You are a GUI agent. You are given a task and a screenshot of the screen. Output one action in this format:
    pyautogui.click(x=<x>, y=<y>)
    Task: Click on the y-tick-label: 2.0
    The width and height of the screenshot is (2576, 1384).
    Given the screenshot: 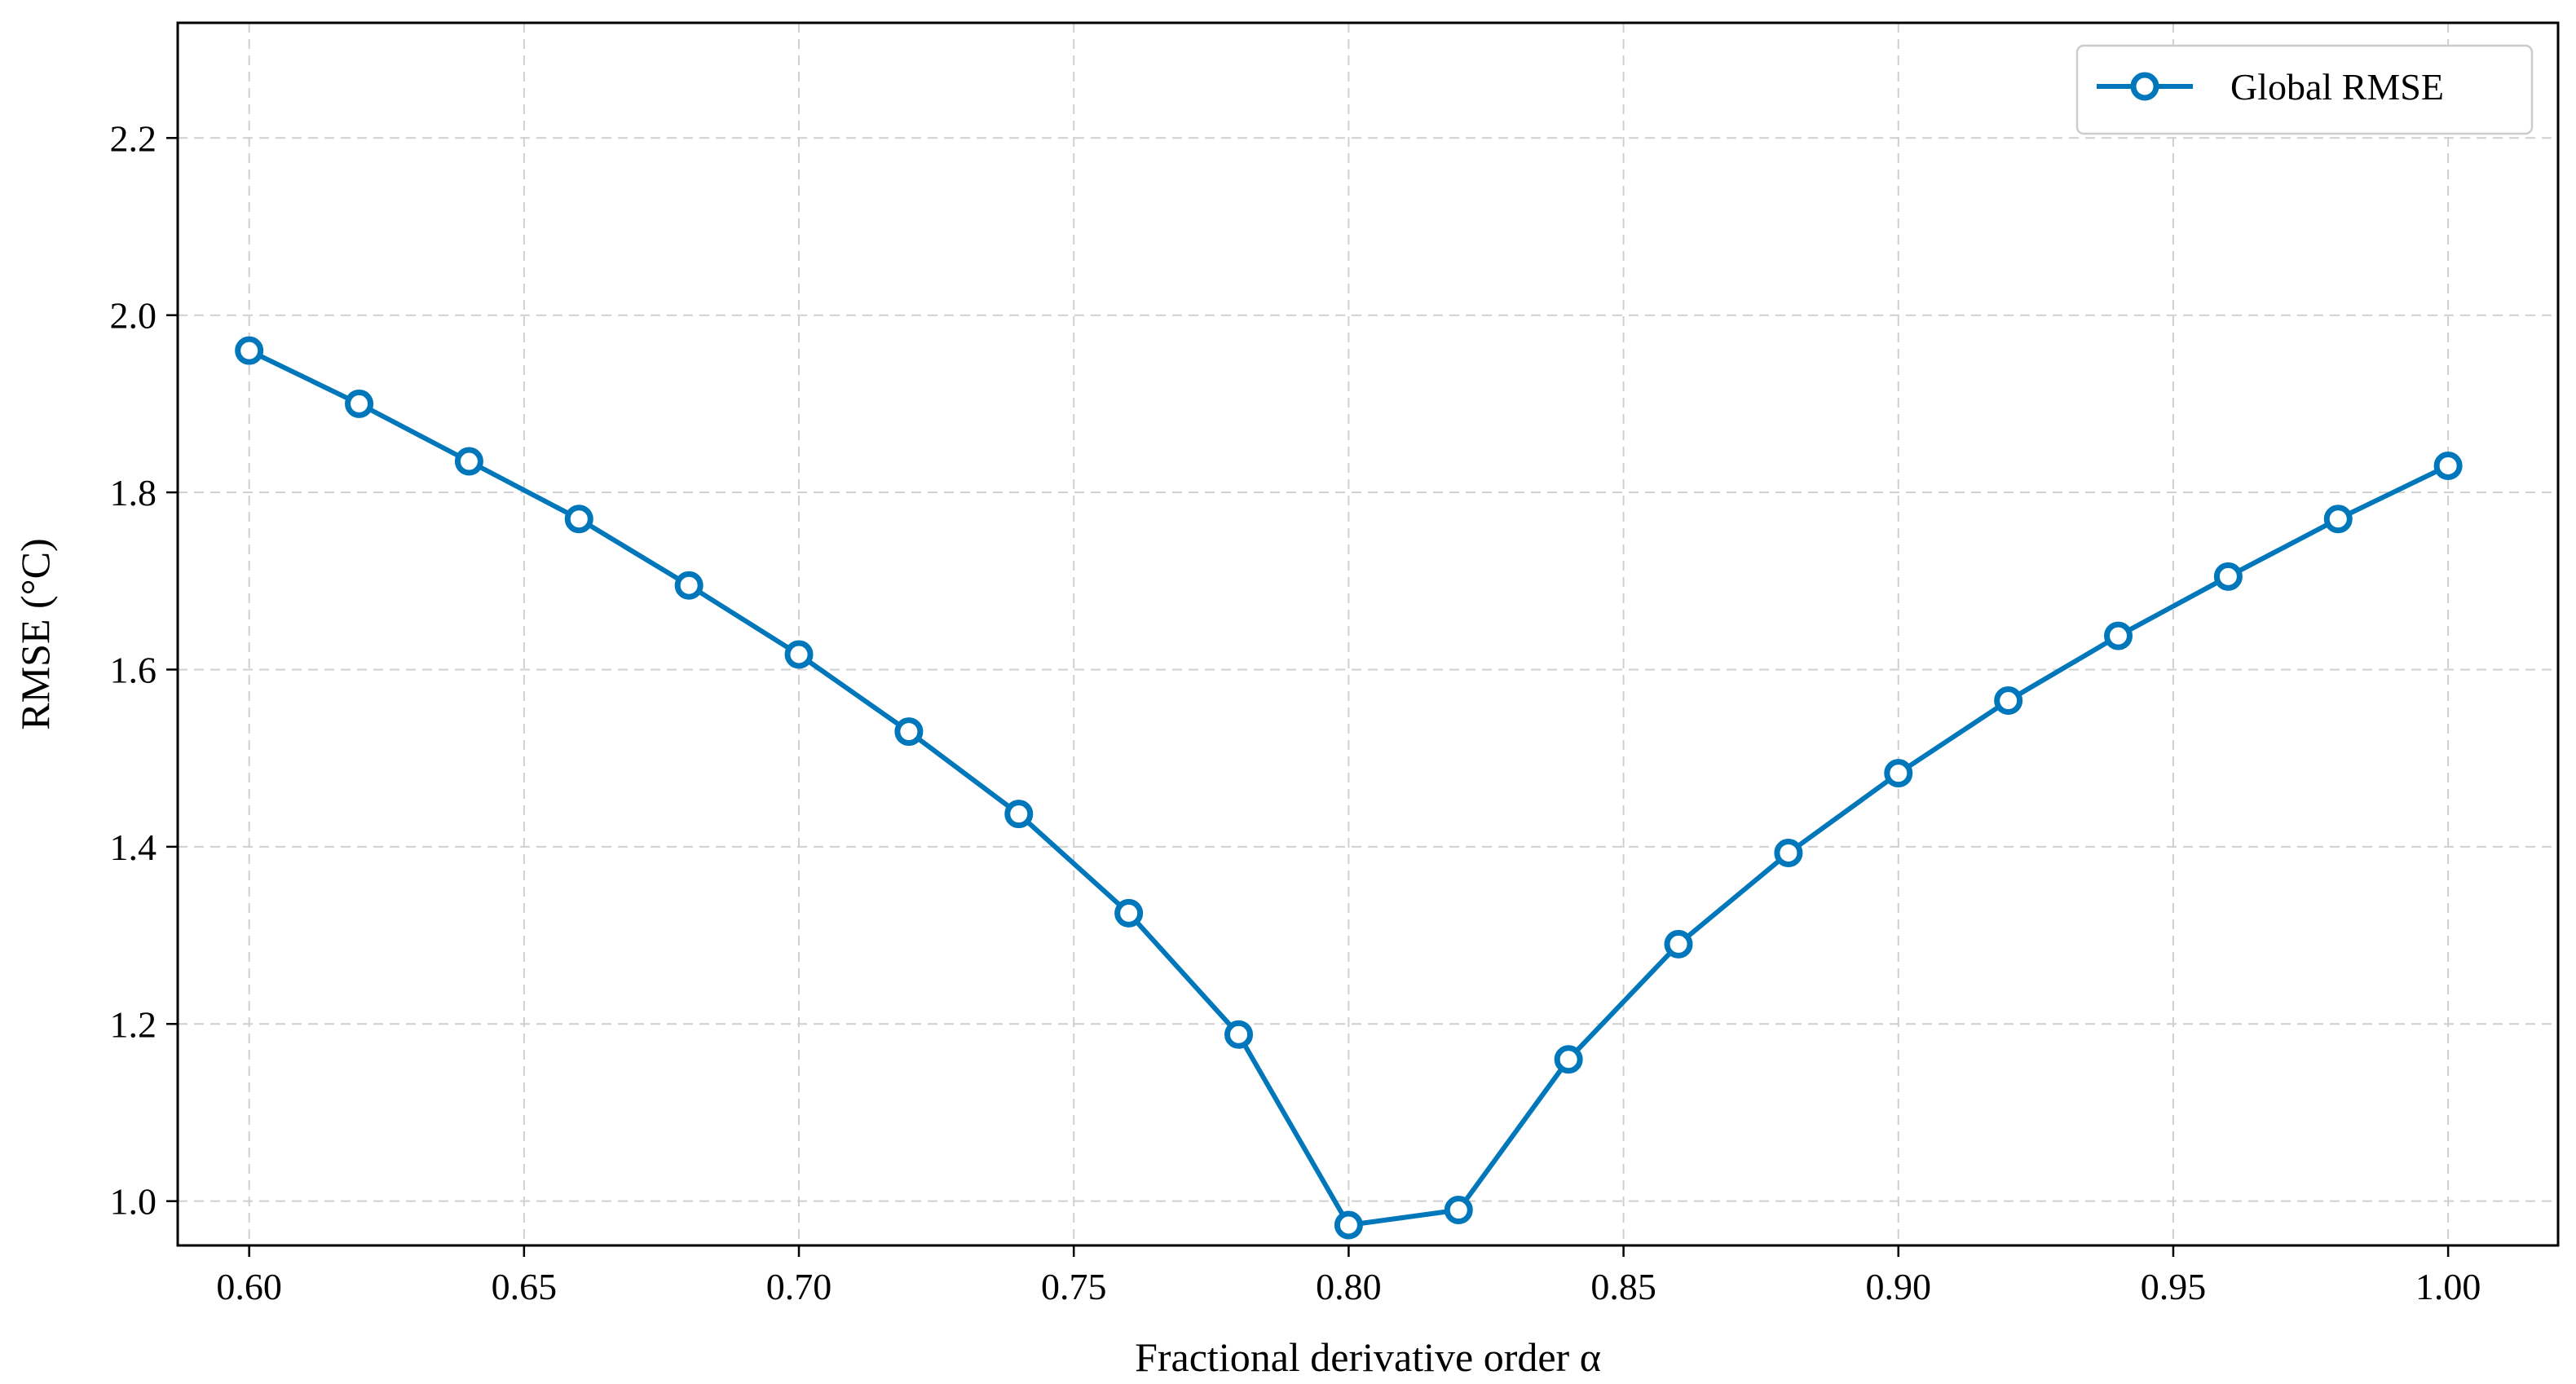 What is the action you would take?
    pyautogui.click(x=133, y=316)
    